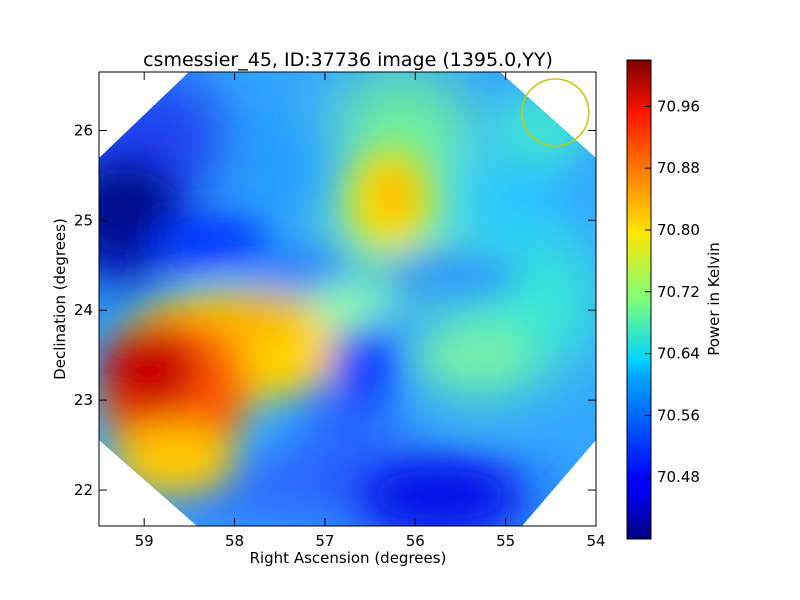 The height and width of the screenshot is (600, 800). What do you see at coordinates (678, 230) in the screenshot?
I see `colorbar-tick-label: 70.80` at bounding box center [678, 230].